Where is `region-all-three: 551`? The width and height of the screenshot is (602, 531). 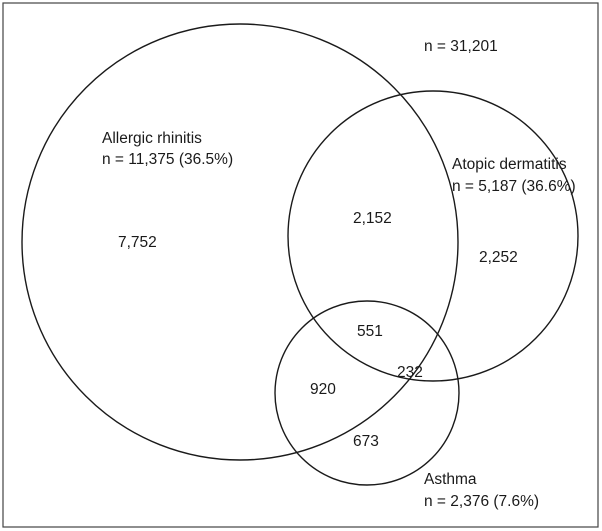 region-all-three: 551 is located at coordinates (370, 331).